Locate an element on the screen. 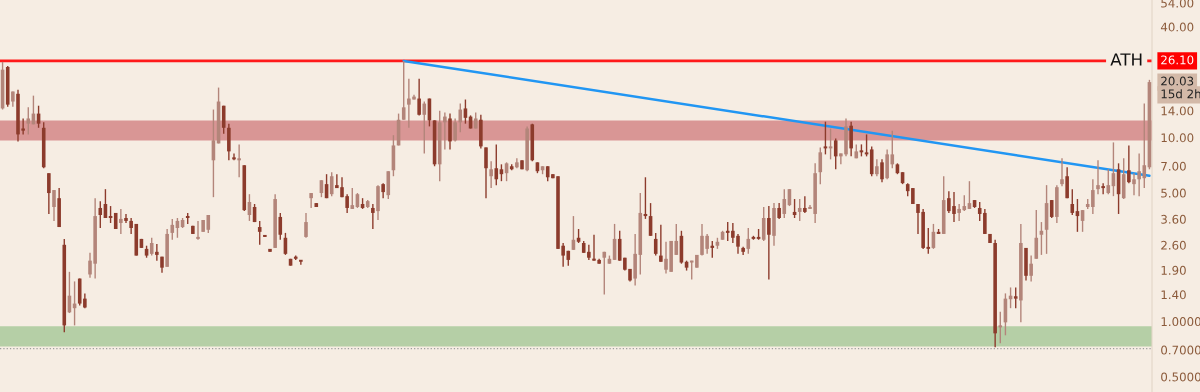 This screenshot has width=1200, height=392. y-tick-label: 1.0000 is located at coordinates (1180, 322).